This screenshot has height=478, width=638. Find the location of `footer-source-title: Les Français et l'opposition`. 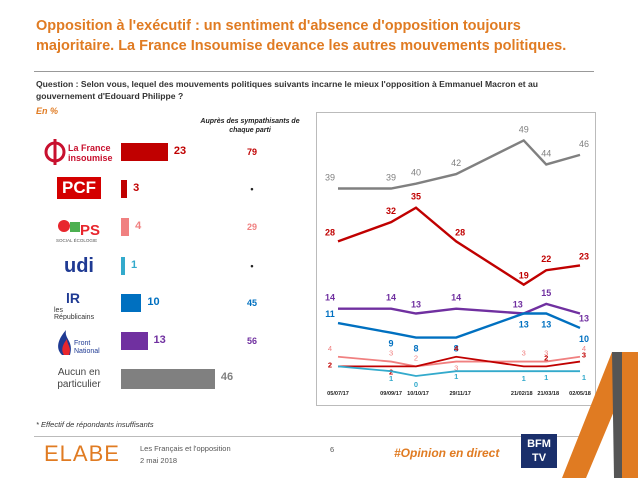

footer-source-title: Les Français et l'opposition is located at coordinates (185, 448).